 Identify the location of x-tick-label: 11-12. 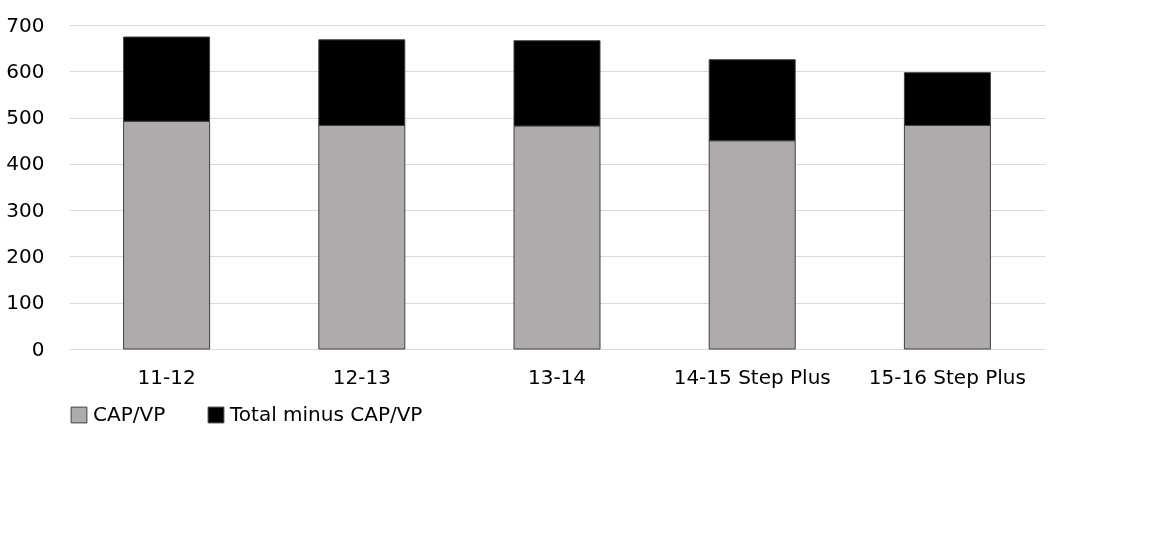
(166, 376).